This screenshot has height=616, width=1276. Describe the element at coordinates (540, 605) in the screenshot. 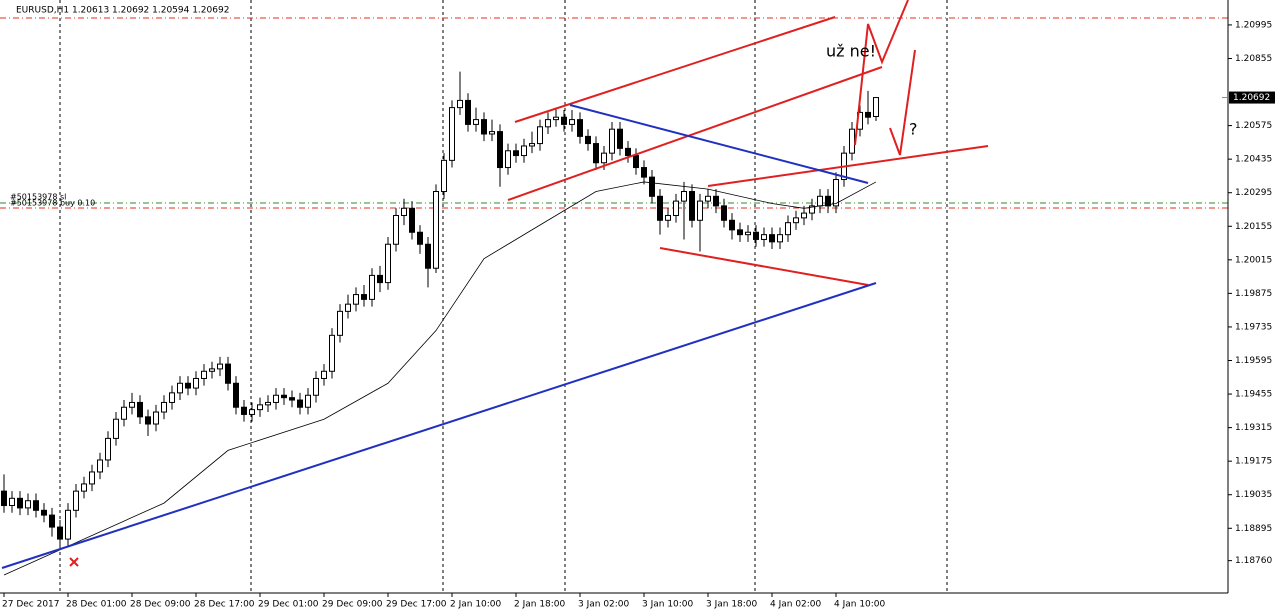

I see `x-tick-label: 2 Jan 18:00` at that location.